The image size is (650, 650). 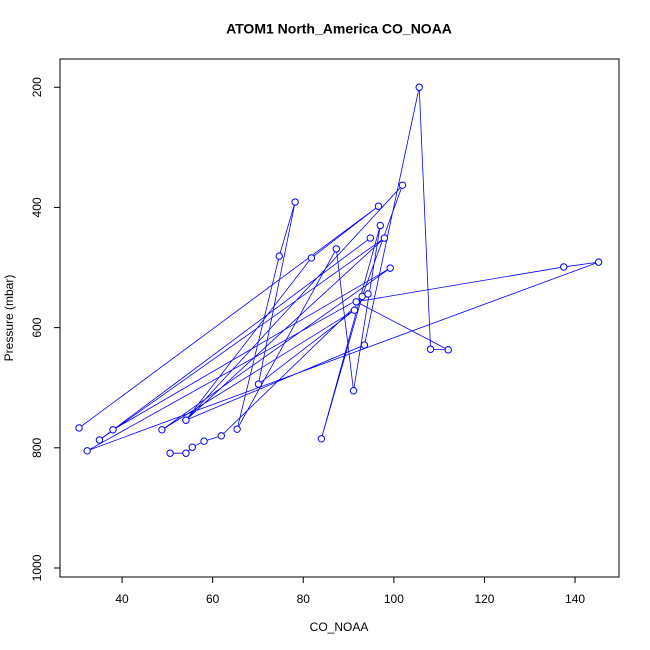 What do you see at coordinates (339, 29) in the screenshot?
I see `chart-title: ATOM1 North_America CO_NOAA` at bounding box center [339, 29].